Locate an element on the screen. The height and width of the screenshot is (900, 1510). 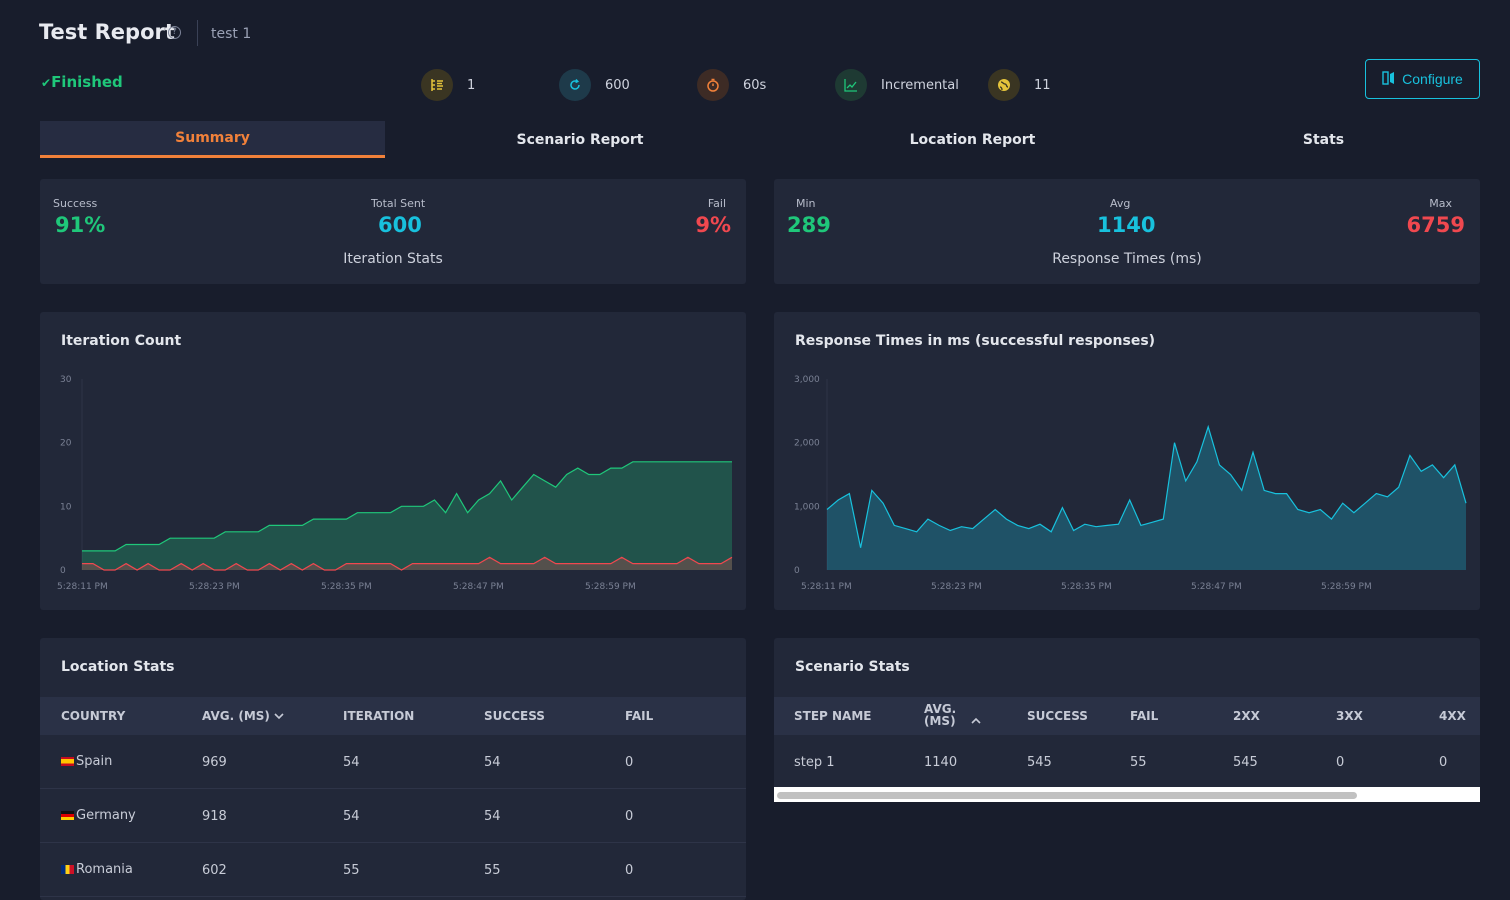
y-tick-label: 2,000 is located at coordinates (807, 444).